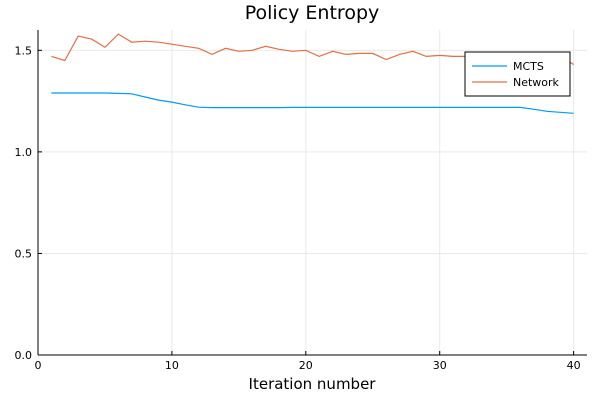  I want to click on y-tick-label: 0.0, so click(24, 355).